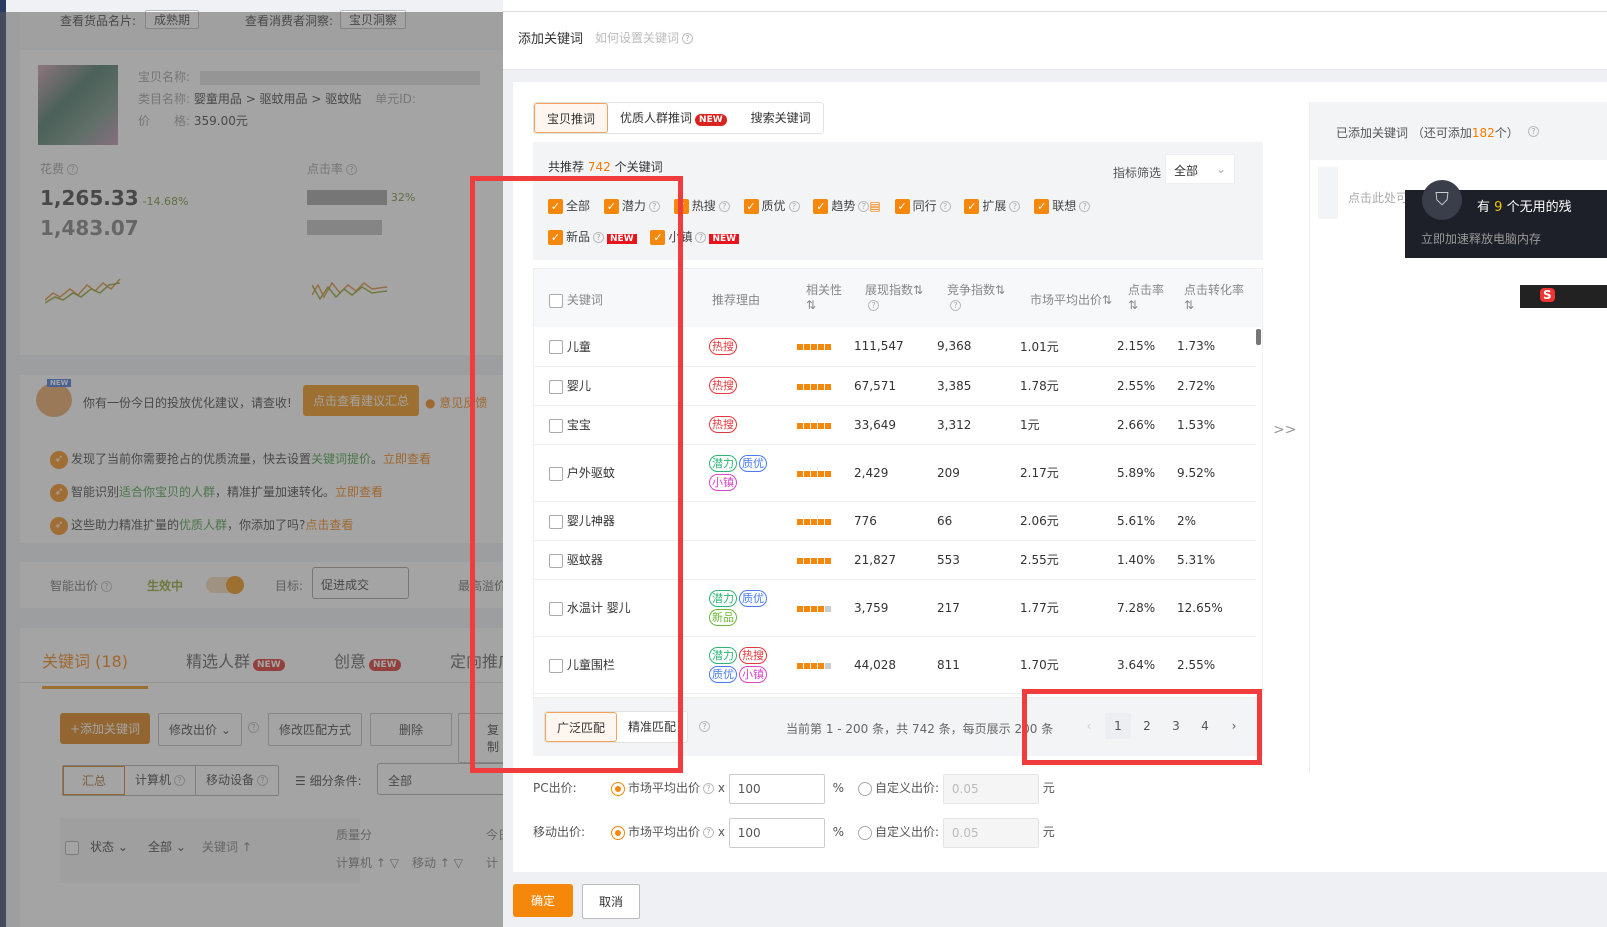 This screenshot has height=927, width=1607. What do you see at coordinates (865, 788) in the screenshot?
I see `pc-custom-radio` at bounding box center [865, 788].